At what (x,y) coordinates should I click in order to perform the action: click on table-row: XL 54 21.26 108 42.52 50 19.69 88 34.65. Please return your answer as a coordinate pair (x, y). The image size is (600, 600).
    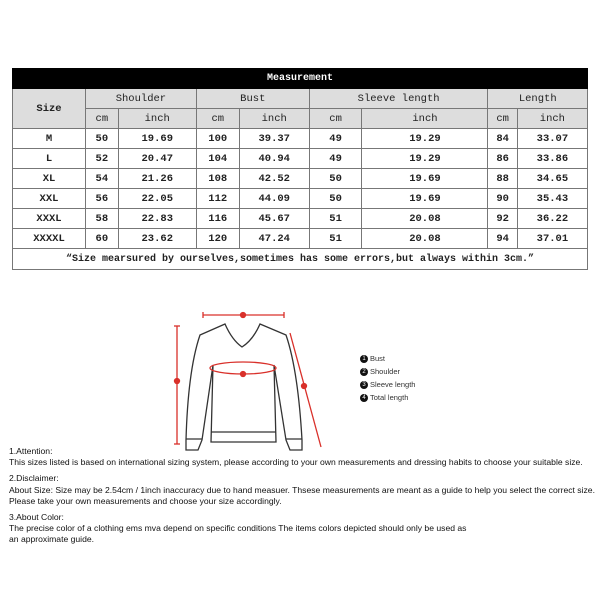
    Looking at the image, I should click on (300, 178).